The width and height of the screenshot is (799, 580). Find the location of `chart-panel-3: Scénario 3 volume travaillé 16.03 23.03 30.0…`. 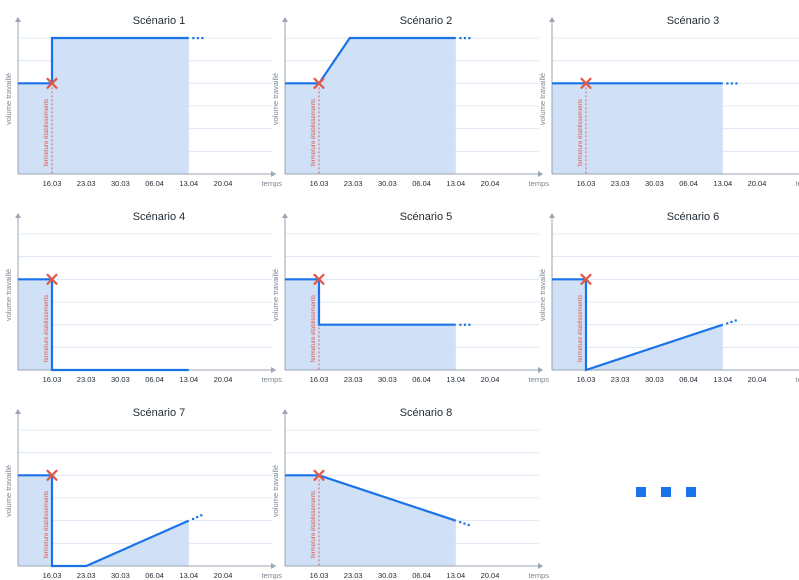

chart-panel-3: Scénario 3 volume travaillé 16.03 23.03 30.0… is located at coordinates (668, 101).